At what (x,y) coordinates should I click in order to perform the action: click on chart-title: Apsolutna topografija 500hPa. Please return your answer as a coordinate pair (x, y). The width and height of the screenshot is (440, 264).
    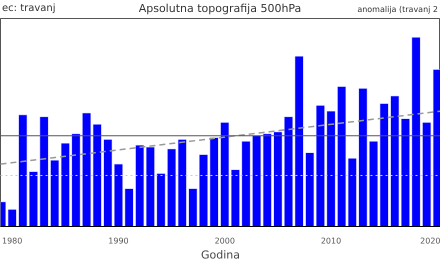
    Looking at the image, I should click on (220, 8).